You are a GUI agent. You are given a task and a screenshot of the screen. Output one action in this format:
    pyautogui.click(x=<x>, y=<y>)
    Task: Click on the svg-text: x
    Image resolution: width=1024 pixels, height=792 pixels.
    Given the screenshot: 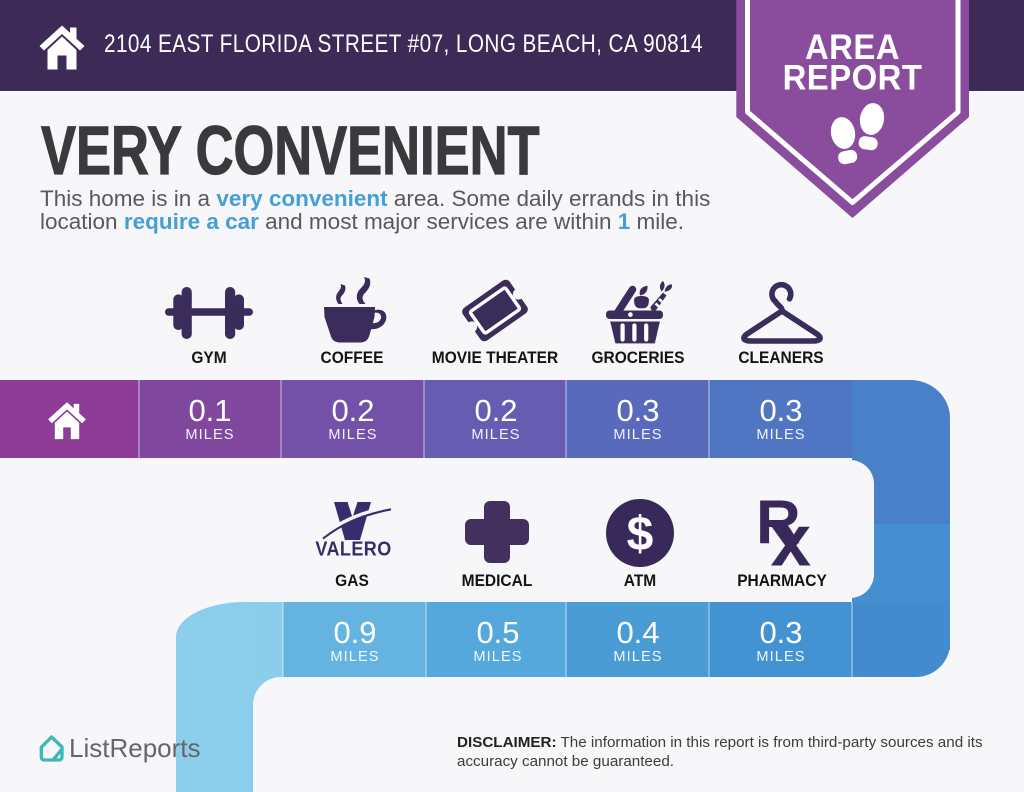 What is the action you would take?
    pyautogui.click(x=791, y=533)
    